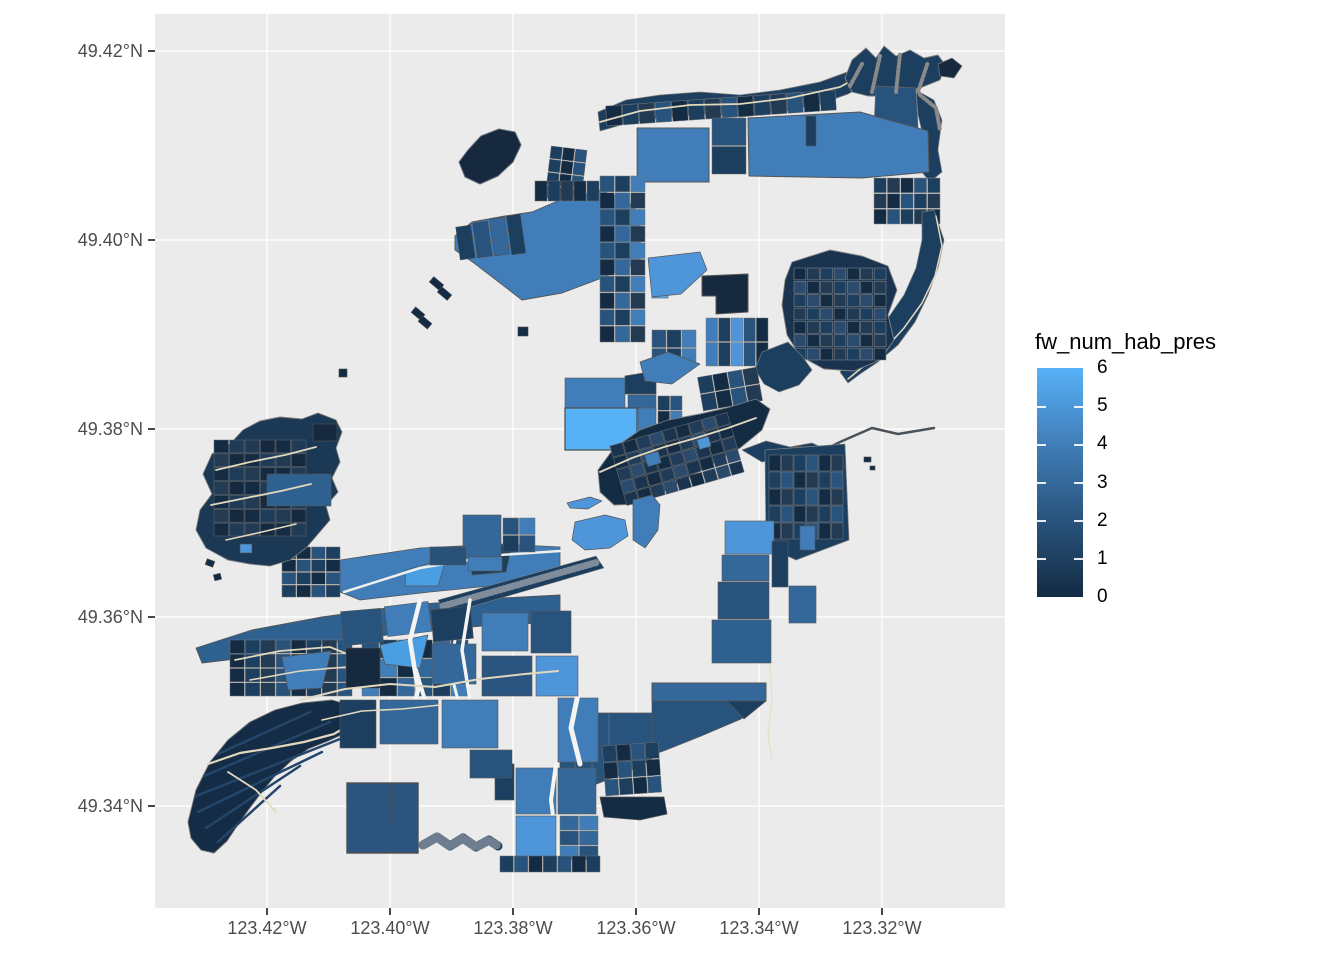 Image resolution: width=1344 pixels, height=960 pixels. Describe the element at coordinates (110, 617) in the screenshot. I see `y-axis-tick-label: 49.36°N` at that location.